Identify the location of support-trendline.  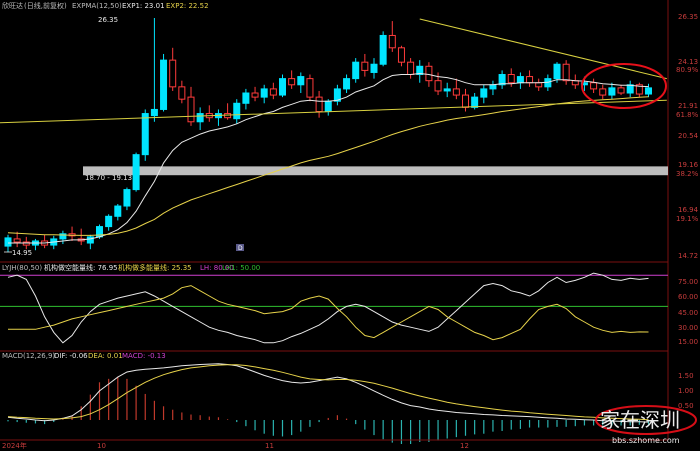
(333, 111).